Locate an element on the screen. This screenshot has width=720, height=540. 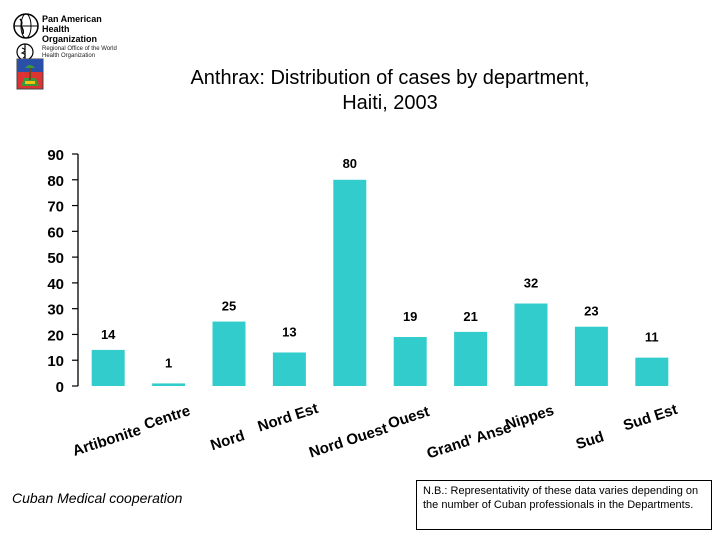
source-credit: Cuban Medical cooperation is located at coordinates (97, 498).